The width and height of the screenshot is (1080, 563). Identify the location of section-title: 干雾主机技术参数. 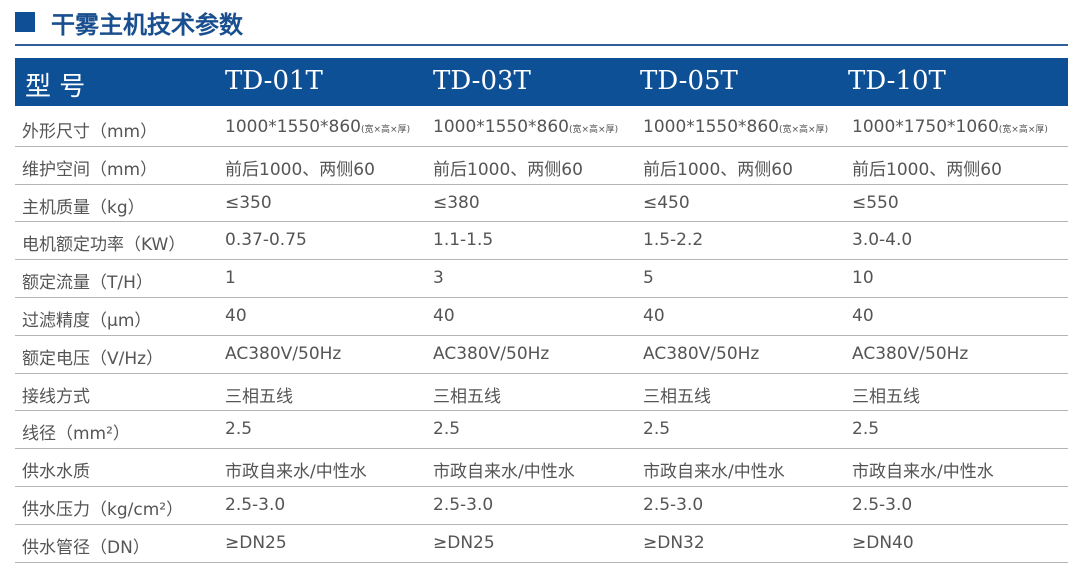
(129, 22).